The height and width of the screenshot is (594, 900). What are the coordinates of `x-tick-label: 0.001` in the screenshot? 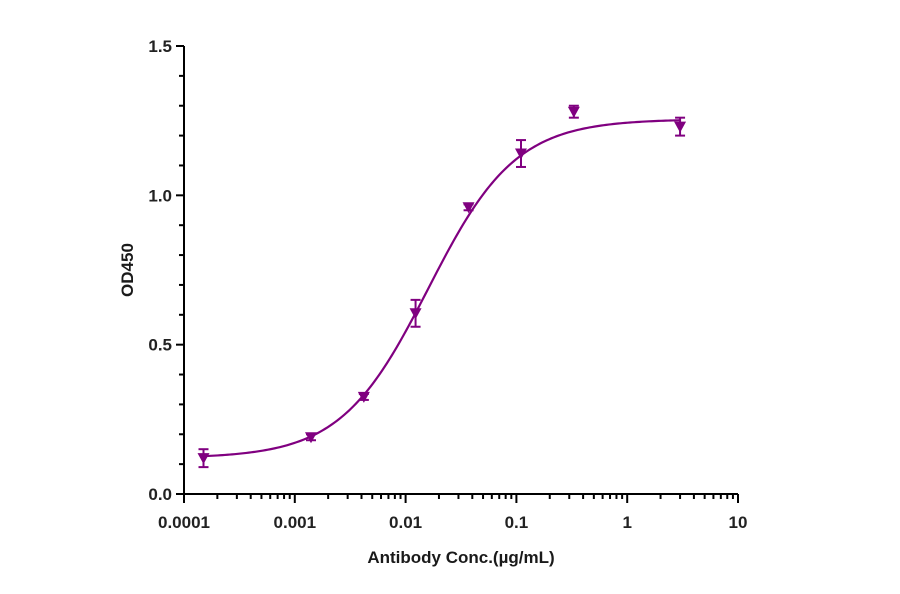 It's located at (295, 522).